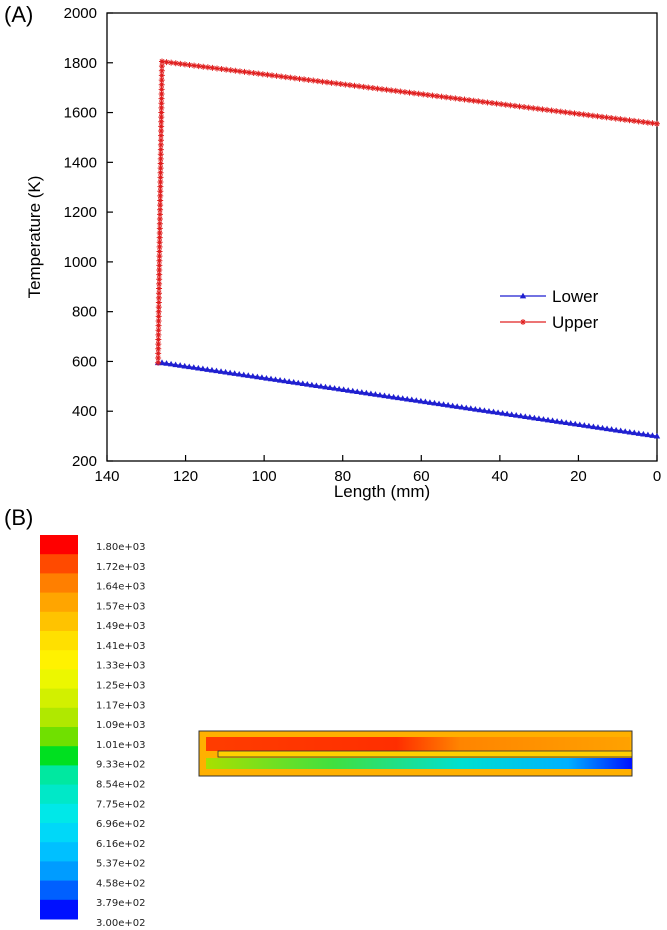  I want to click on x-tick-label: 60, so click(421, 476).